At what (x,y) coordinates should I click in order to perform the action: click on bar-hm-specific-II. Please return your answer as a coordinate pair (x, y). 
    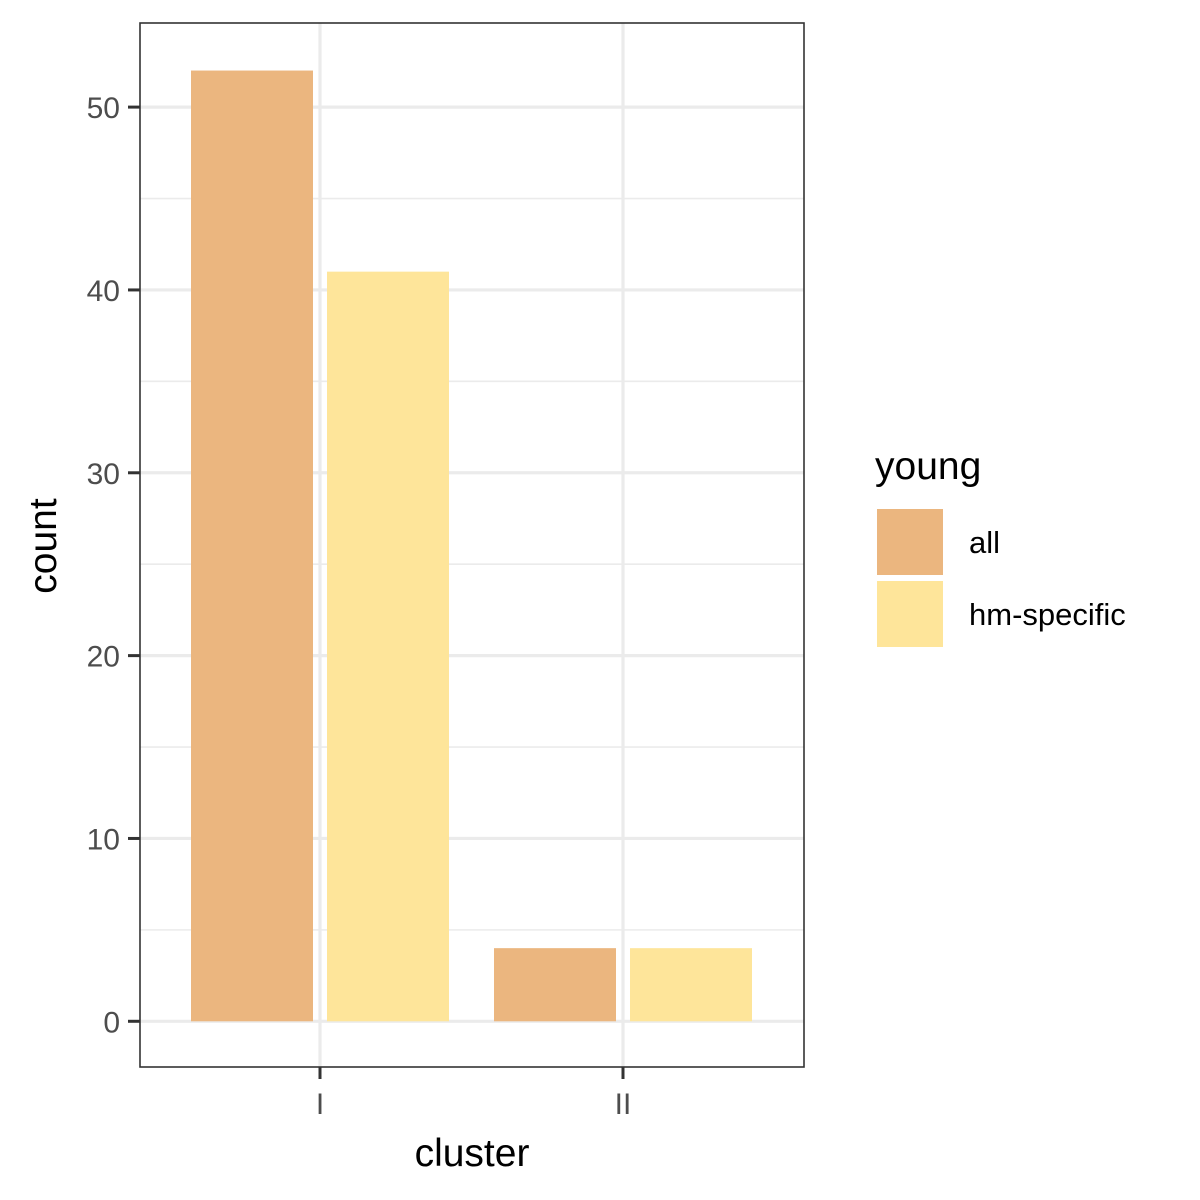
    Looking at the image, I should click on (691, 985).